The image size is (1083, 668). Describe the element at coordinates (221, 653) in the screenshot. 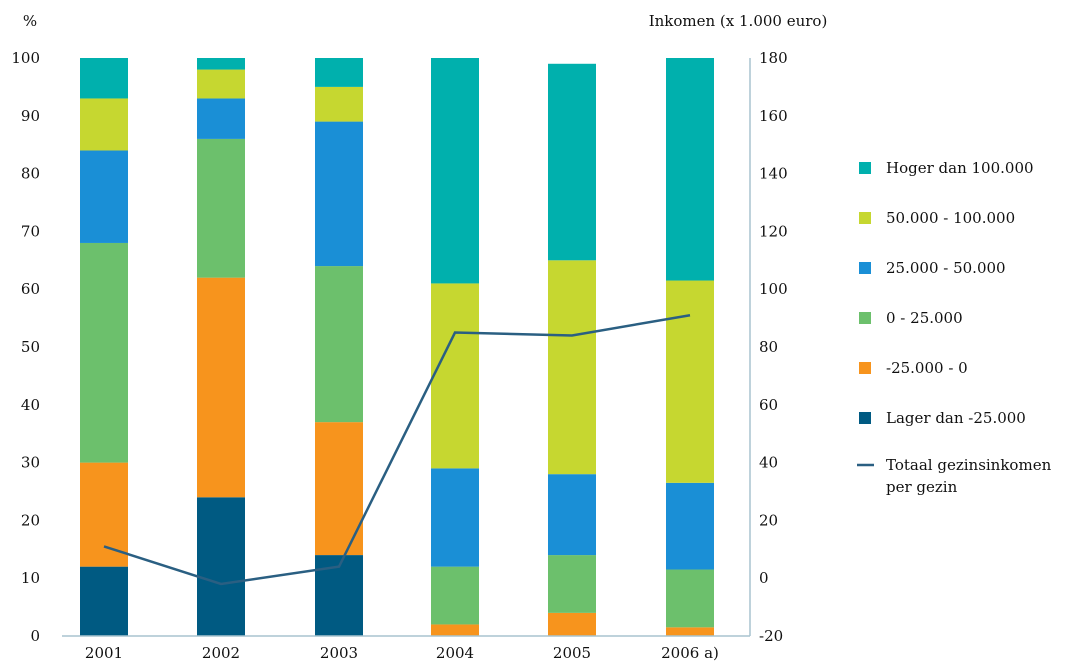

I see `x-tick-label: 2002` at that location.